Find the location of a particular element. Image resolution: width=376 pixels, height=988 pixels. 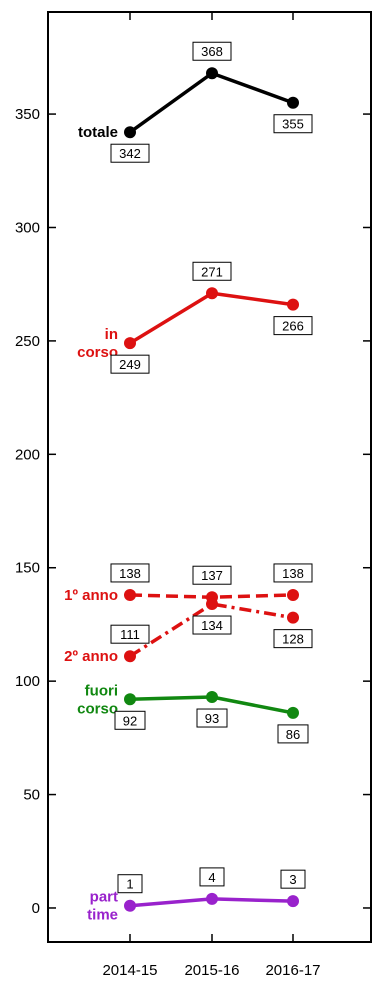

value-label: 93 is located at coordinates (212, 718).